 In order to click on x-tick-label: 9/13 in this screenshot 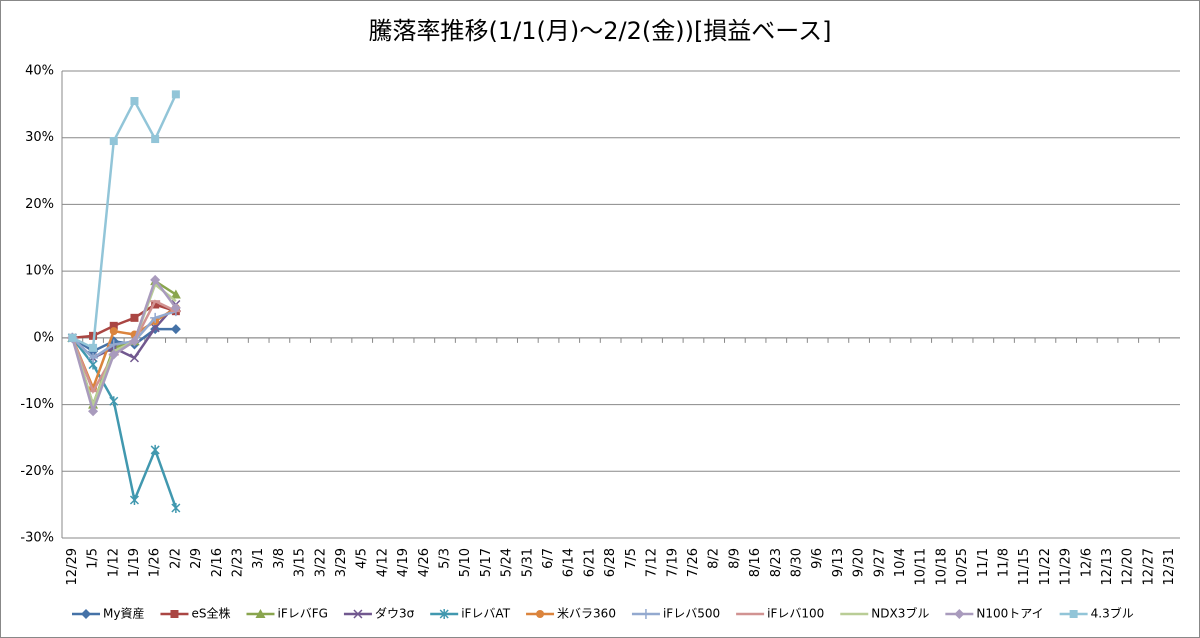, I will do `click(838, 562)`.